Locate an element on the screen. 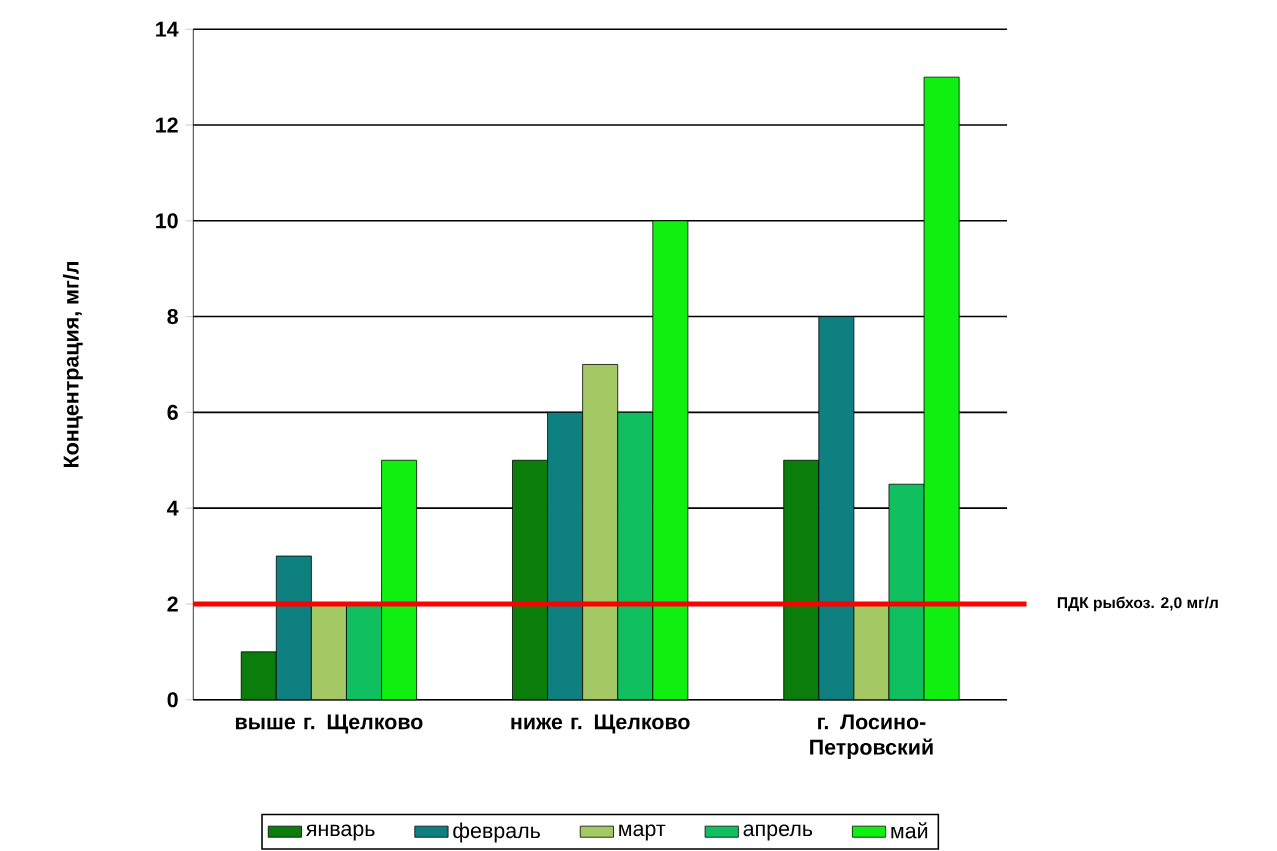 The width and height of the screenshot is (1277, 851). x-tick-label: г. Лосино-Петровский is located at coordinates (871, 737).